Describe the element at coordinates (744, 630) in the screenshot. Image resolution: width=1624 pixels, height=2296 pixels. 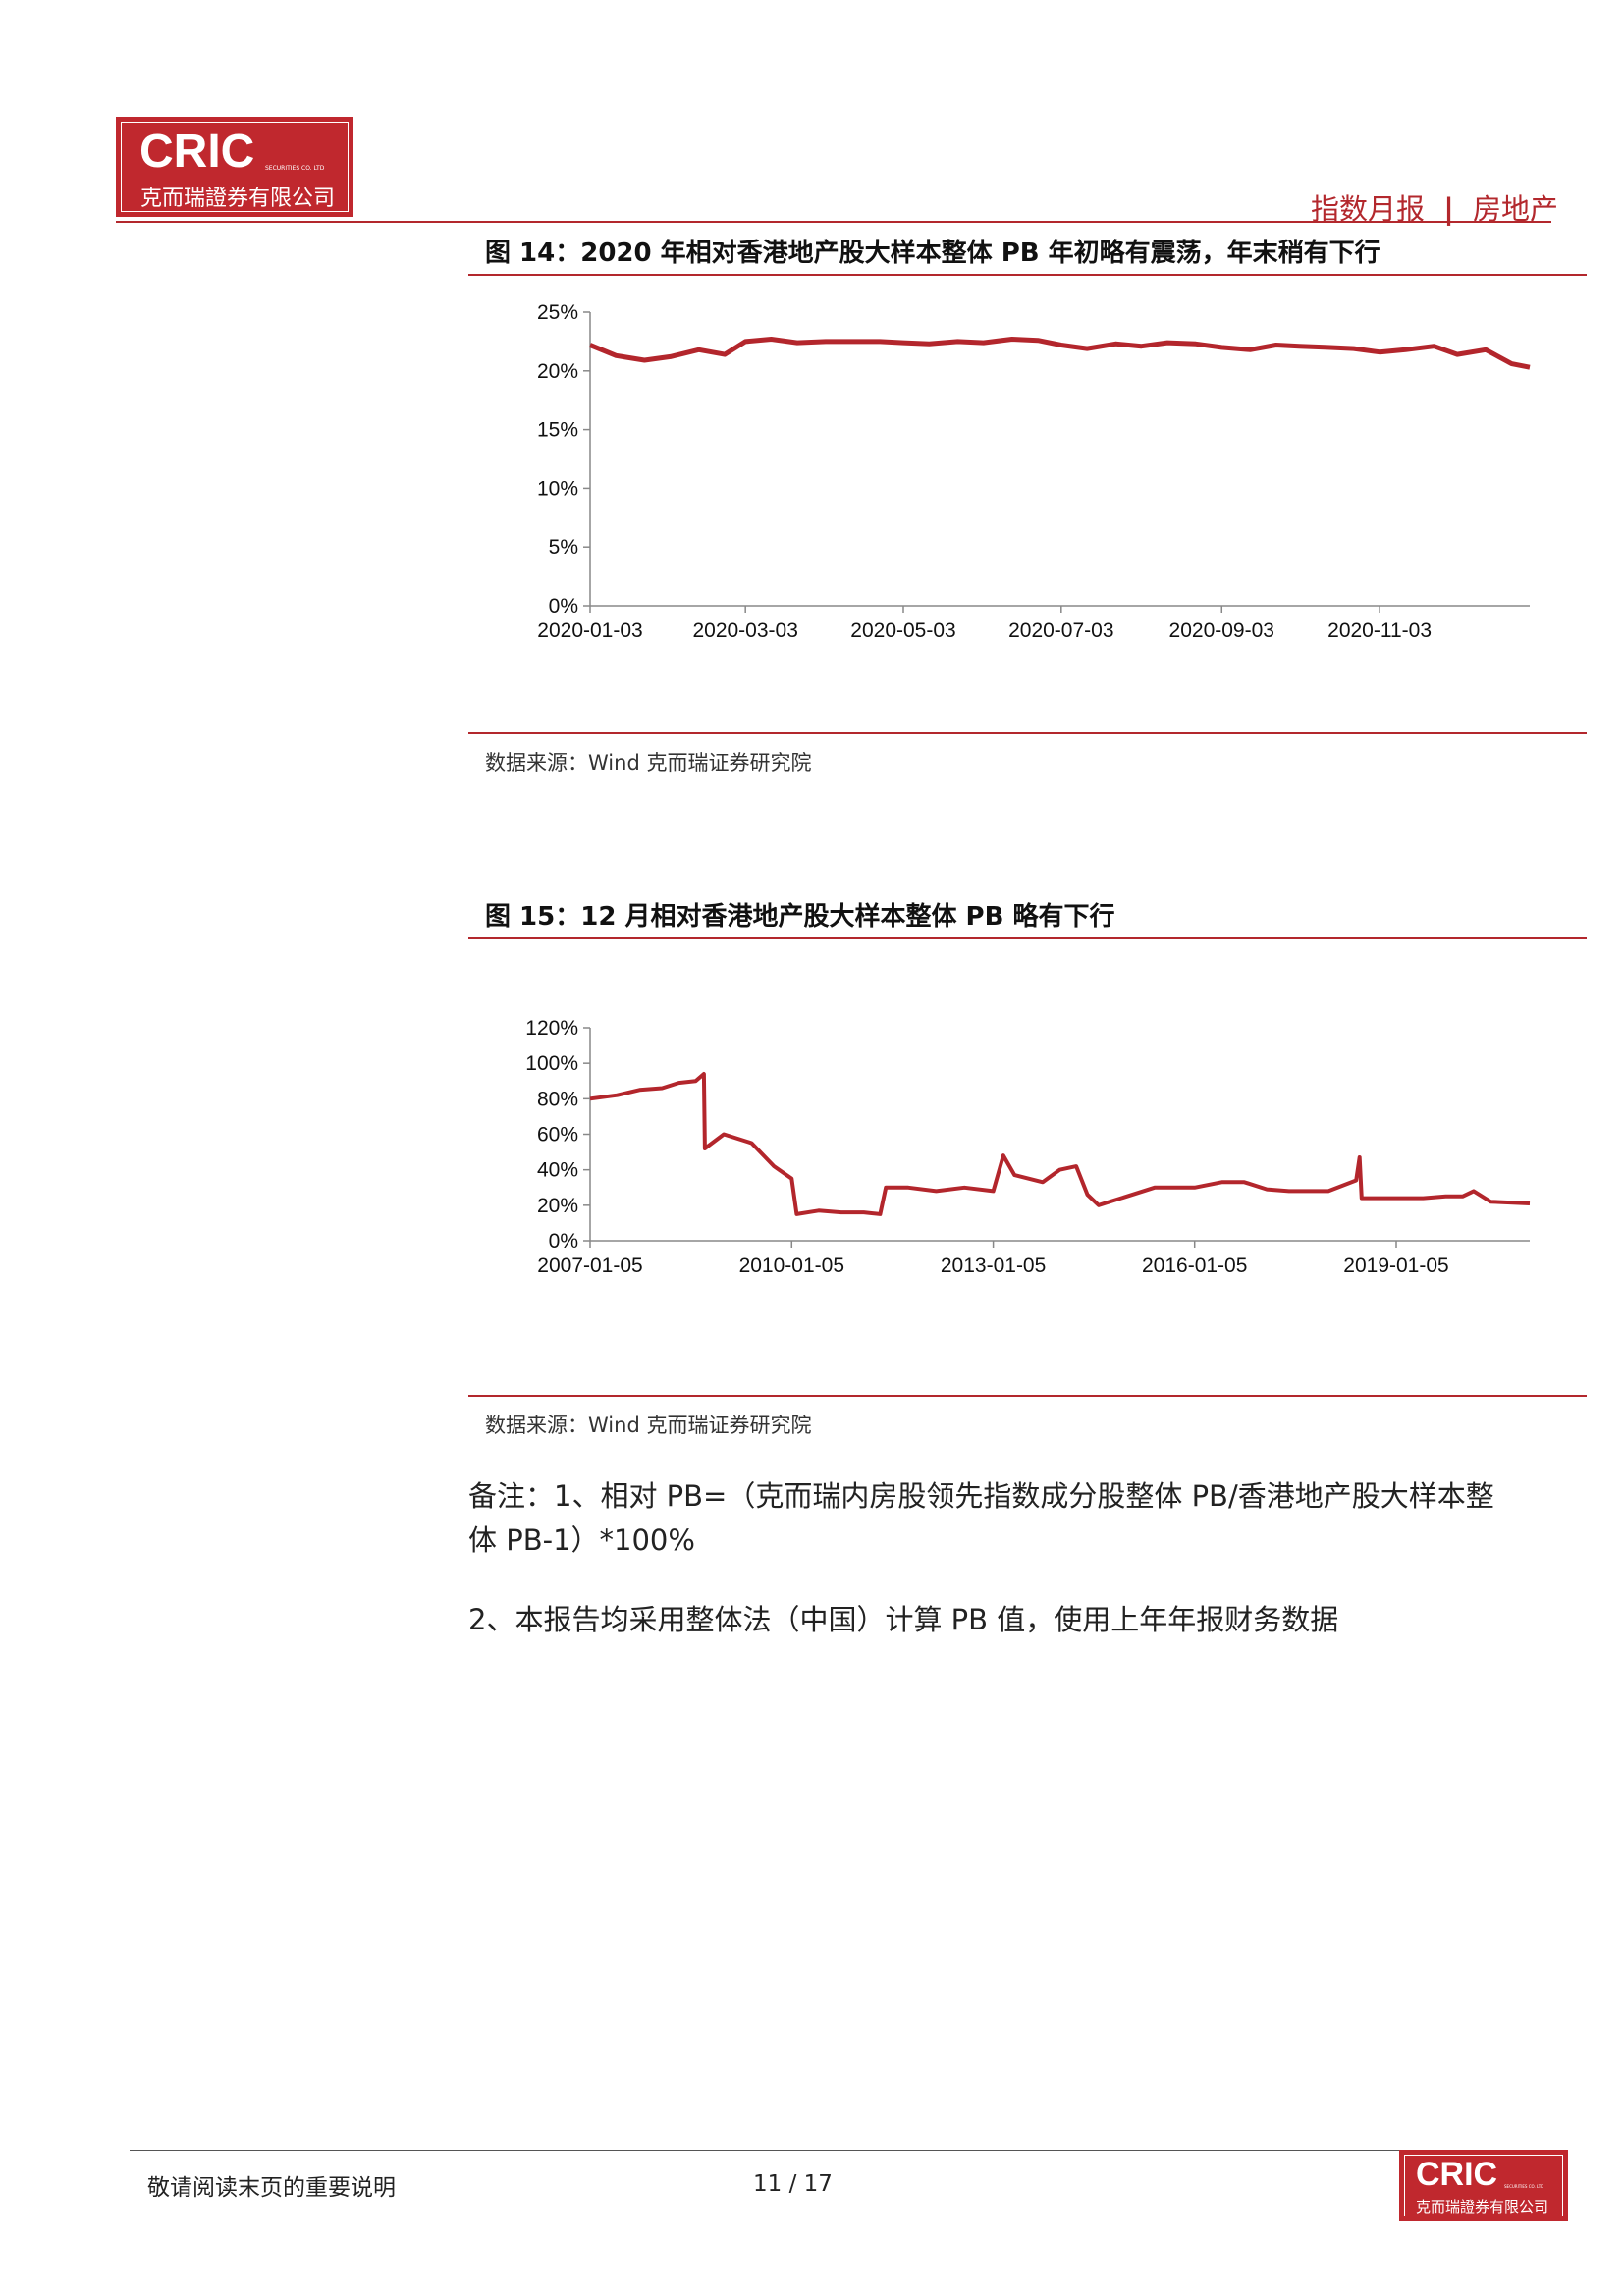
I see `f14-x-tick-label: 2020-03-03` at that location.